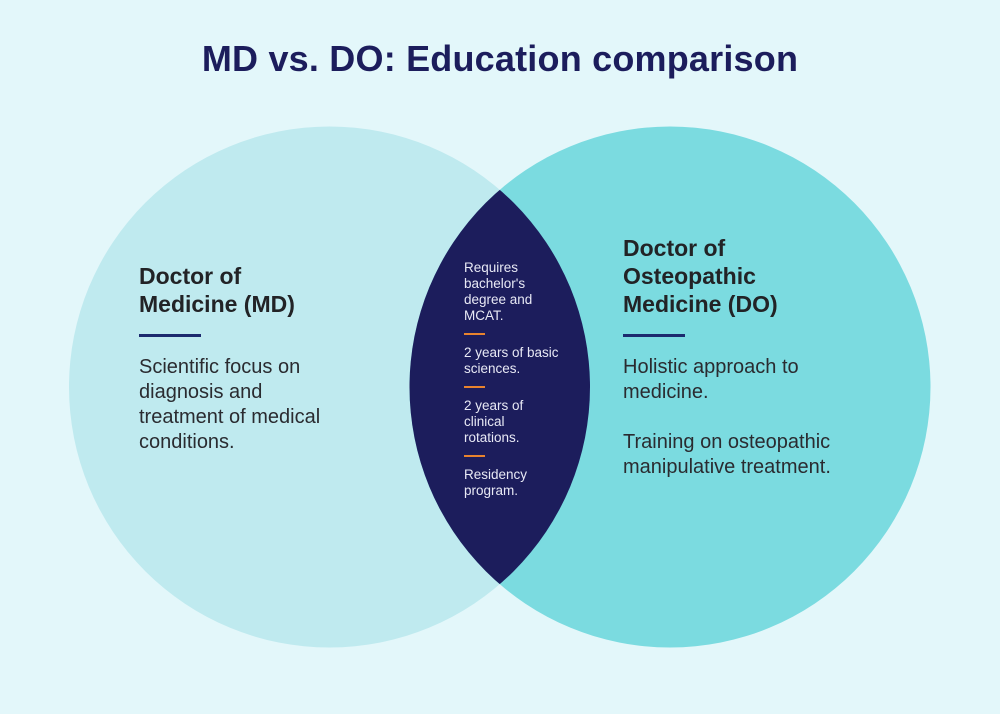 Image resolution: width=1000 pixels, height=714 pixels. What do you see at coordinates (217, 290) in the screenshot?
I see `md-heading: Doctor of Medicine (MD)` at bounding box center [217, 290].